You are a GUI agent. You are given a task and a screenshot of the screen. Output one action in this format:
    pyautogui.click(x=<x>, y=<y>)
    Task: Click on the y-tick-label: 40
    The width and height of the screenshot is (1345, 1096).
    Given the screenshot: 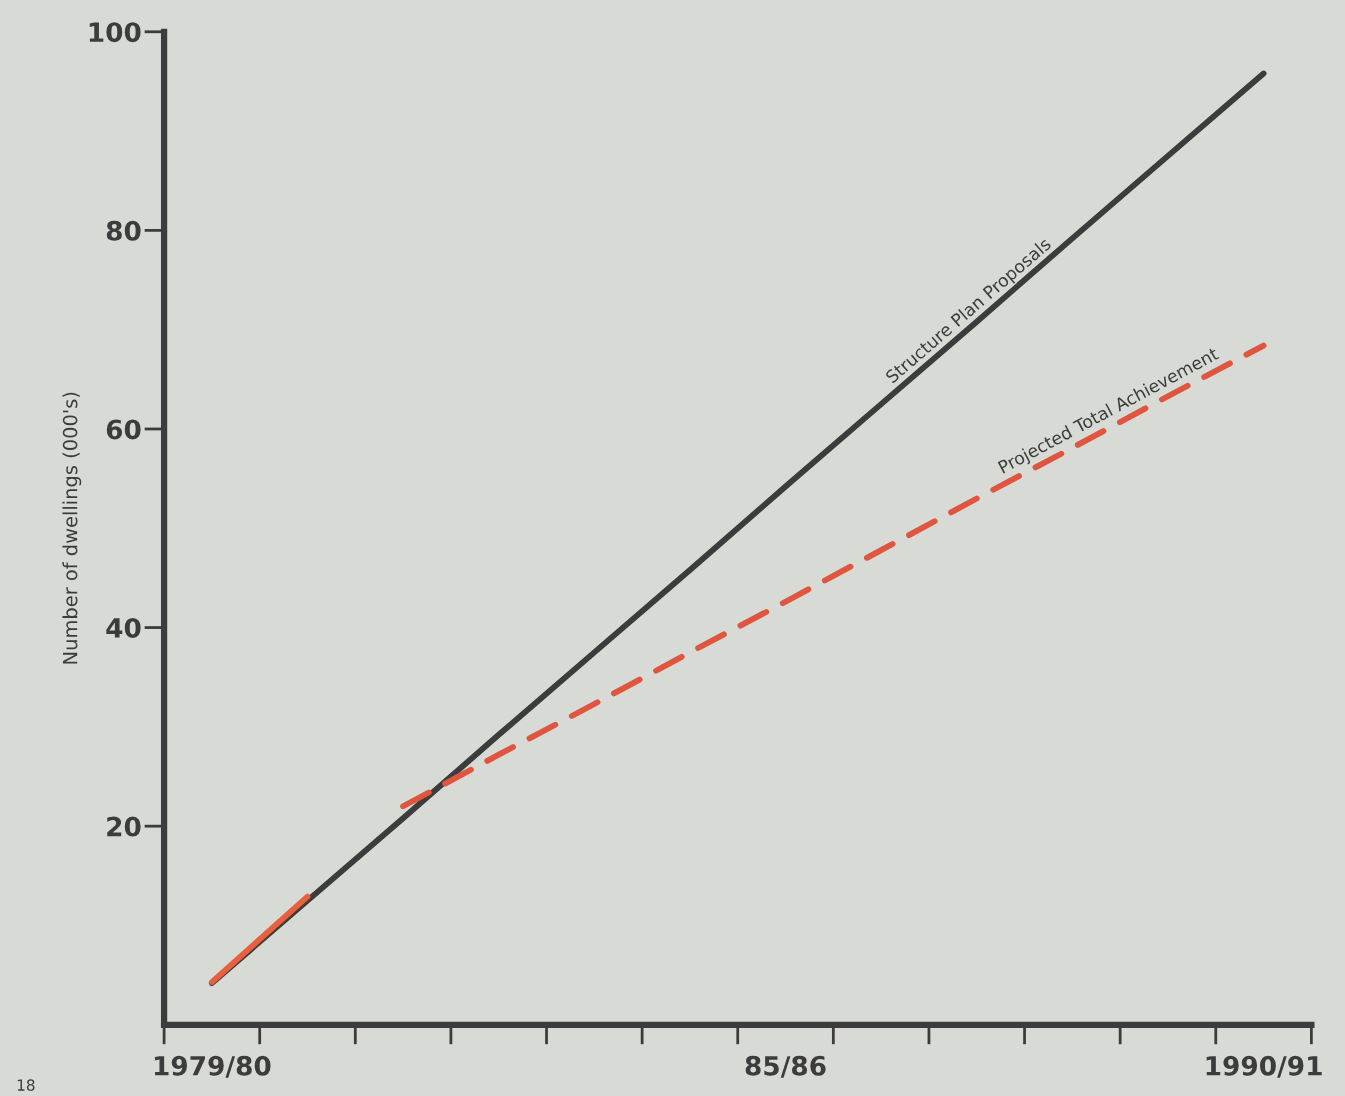 What is the action you would take?
    pyautogui.click(x=123, y=628)
    